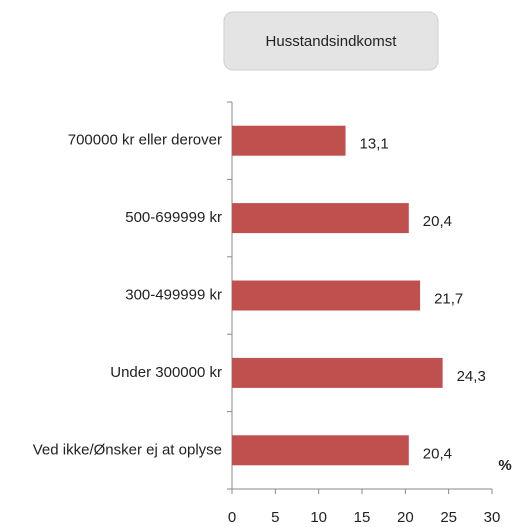  I want to click on chart-title: Husstandsindkomst, so click(332, 41).